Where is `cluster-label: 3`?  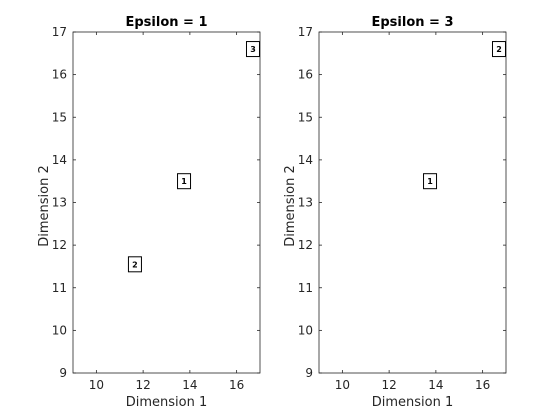 cluster-label: 3 is located at coordinates (252, 49).